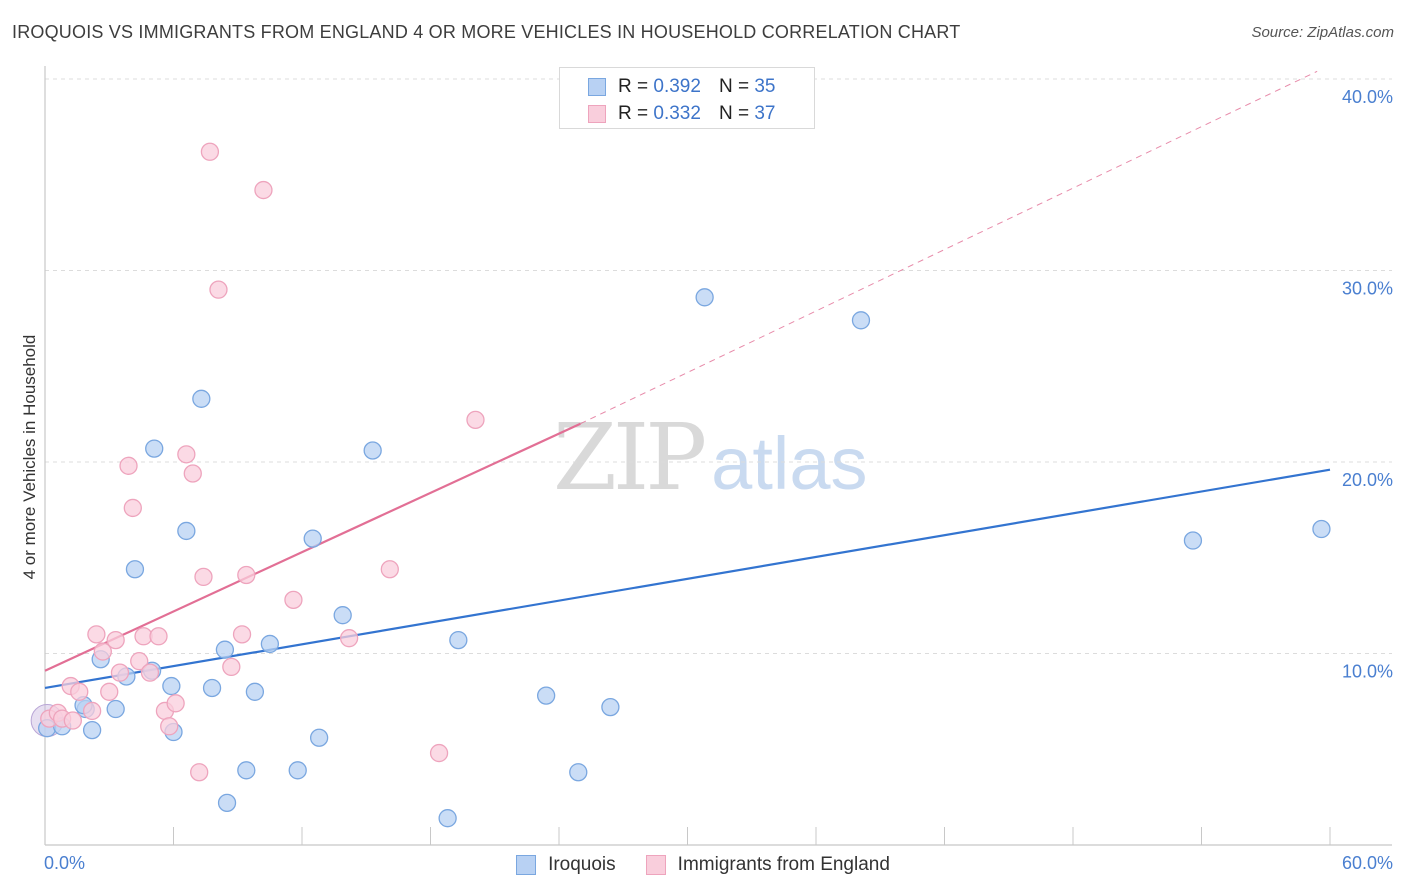  I want to click on stats-row-england: R = 0.332 N = 37, so click(681, 114).